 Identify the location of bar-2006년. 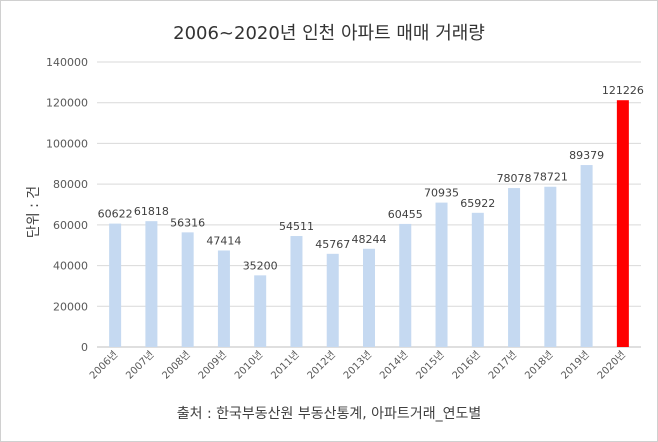
(115, 285).